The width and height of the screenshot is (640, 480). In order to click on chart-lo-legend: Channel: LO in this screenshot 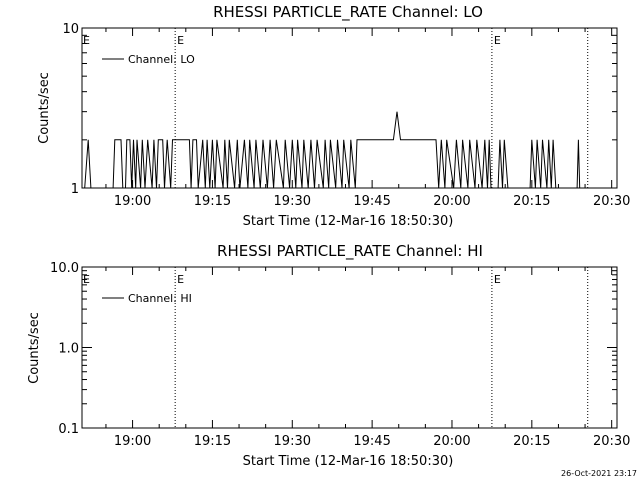, I will do `click(148, 59)`.